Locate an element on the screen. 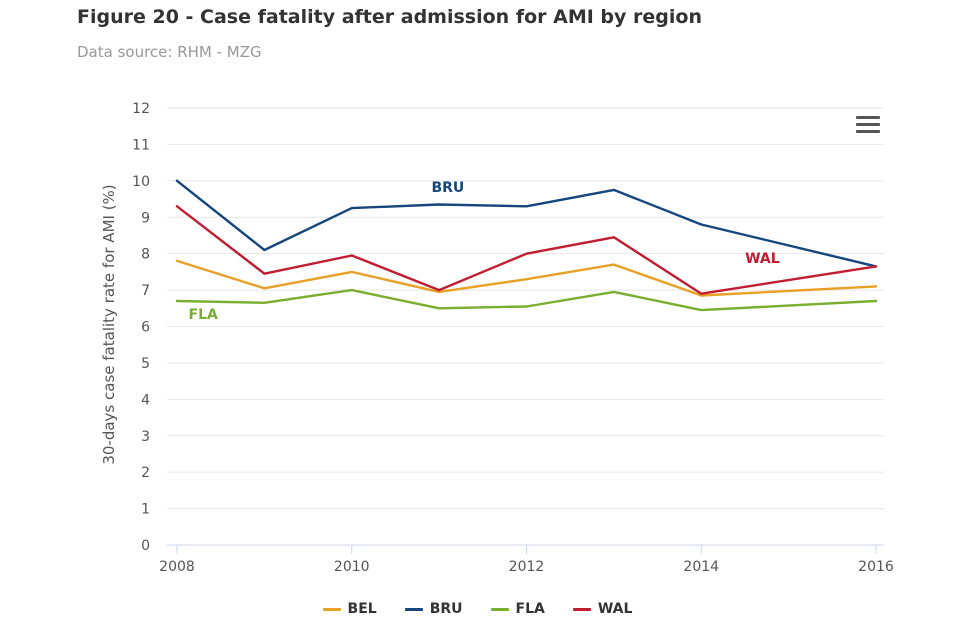 The width and height of the screenshot is (955, 636). x-tick-label: 2014 is located at coordinates (701, 567).